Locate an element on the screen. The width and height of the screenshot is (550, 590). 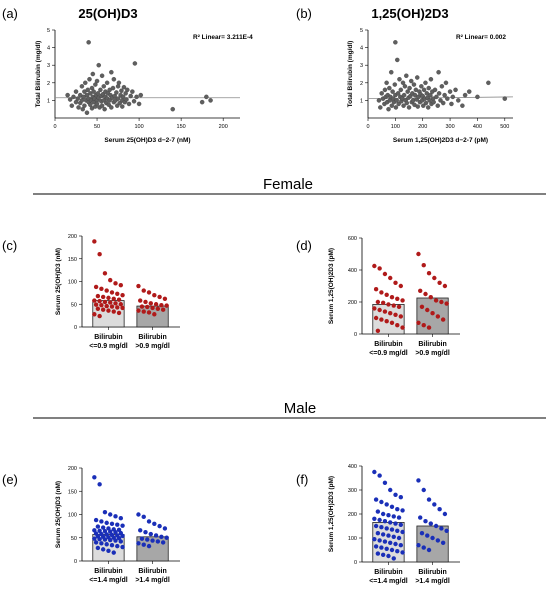
panel-a-x-tick-label: 100 is located at coordinates (138, 127).